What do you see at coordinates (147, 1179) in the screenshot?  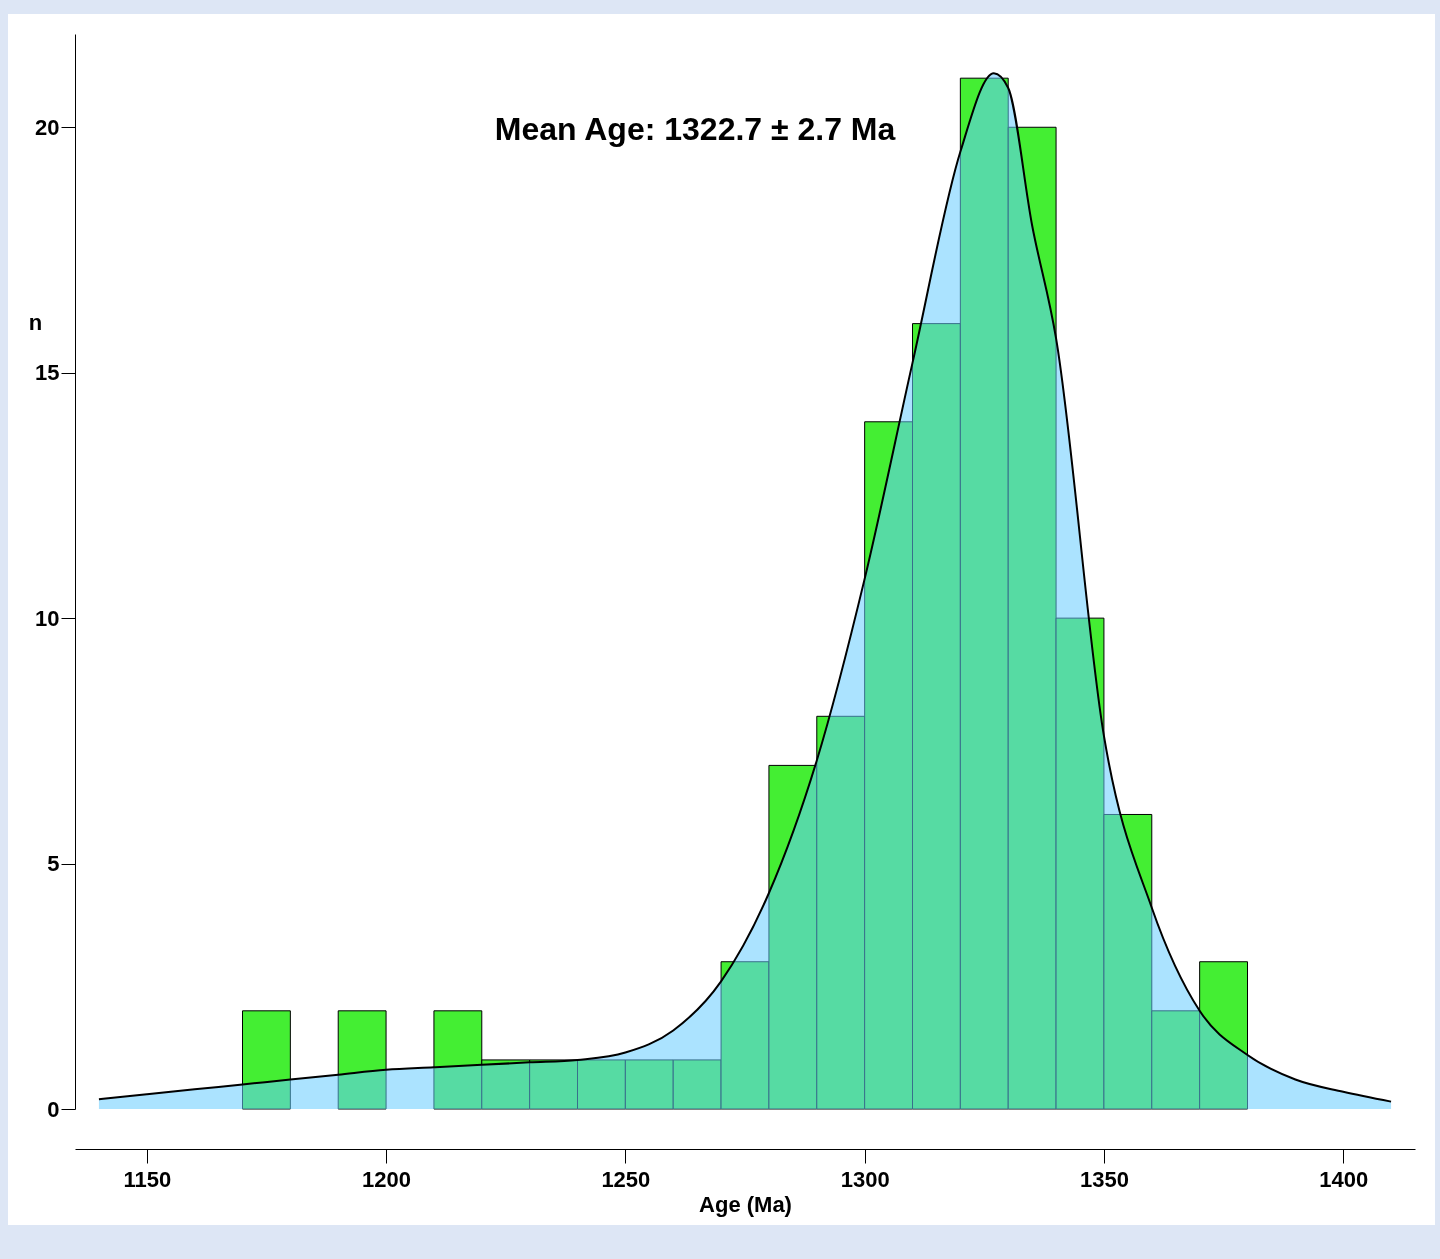 I see `x-tick-label: 1150` at bounding box center [147, 1179].